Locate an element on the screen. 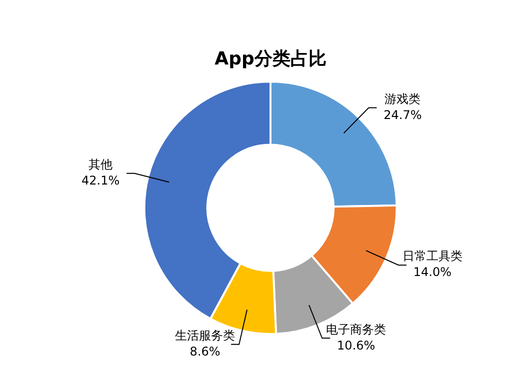 Image resolution: width=507 pixels, height=384 pixels. slice-label: 生活服务类 is located at coordinates (205, 335).